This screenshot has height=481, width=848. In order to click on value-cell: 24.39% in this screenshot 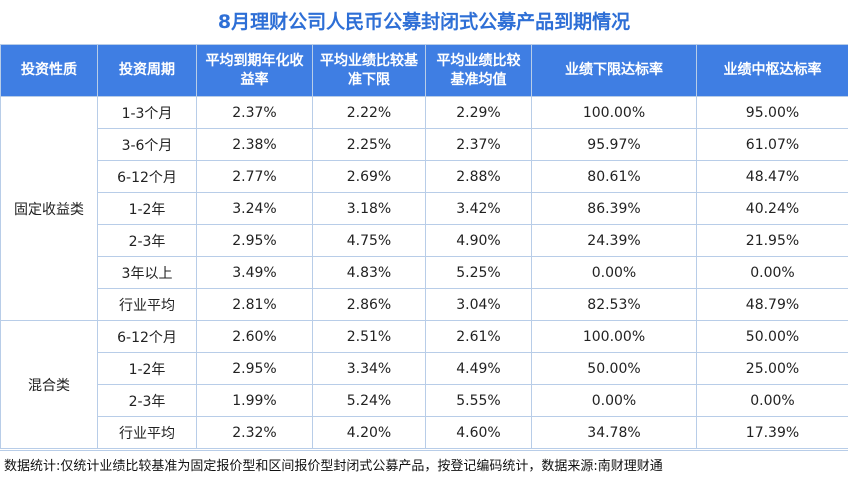, I will do `click(614, 240)`.